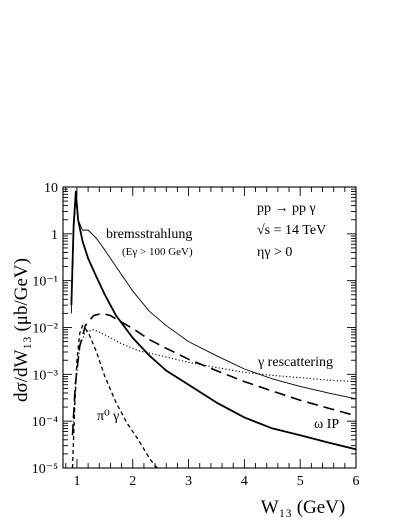 Image resolution: width=407 pixels, height=527 pixels. What do you see at coordinates (291, 230) in the screenshot?
I see `energy-label: √s = 14 TeV` at bounding box center [291, 230].